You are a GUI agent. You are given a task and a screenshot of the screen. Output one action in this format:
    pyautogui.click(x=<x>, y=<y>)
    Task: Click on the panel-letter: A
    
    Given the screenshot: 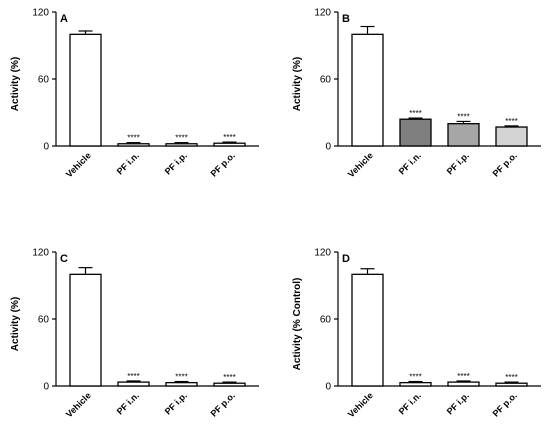 What is the action you would take?
    pyautogui.click(x=64, y=19)
    